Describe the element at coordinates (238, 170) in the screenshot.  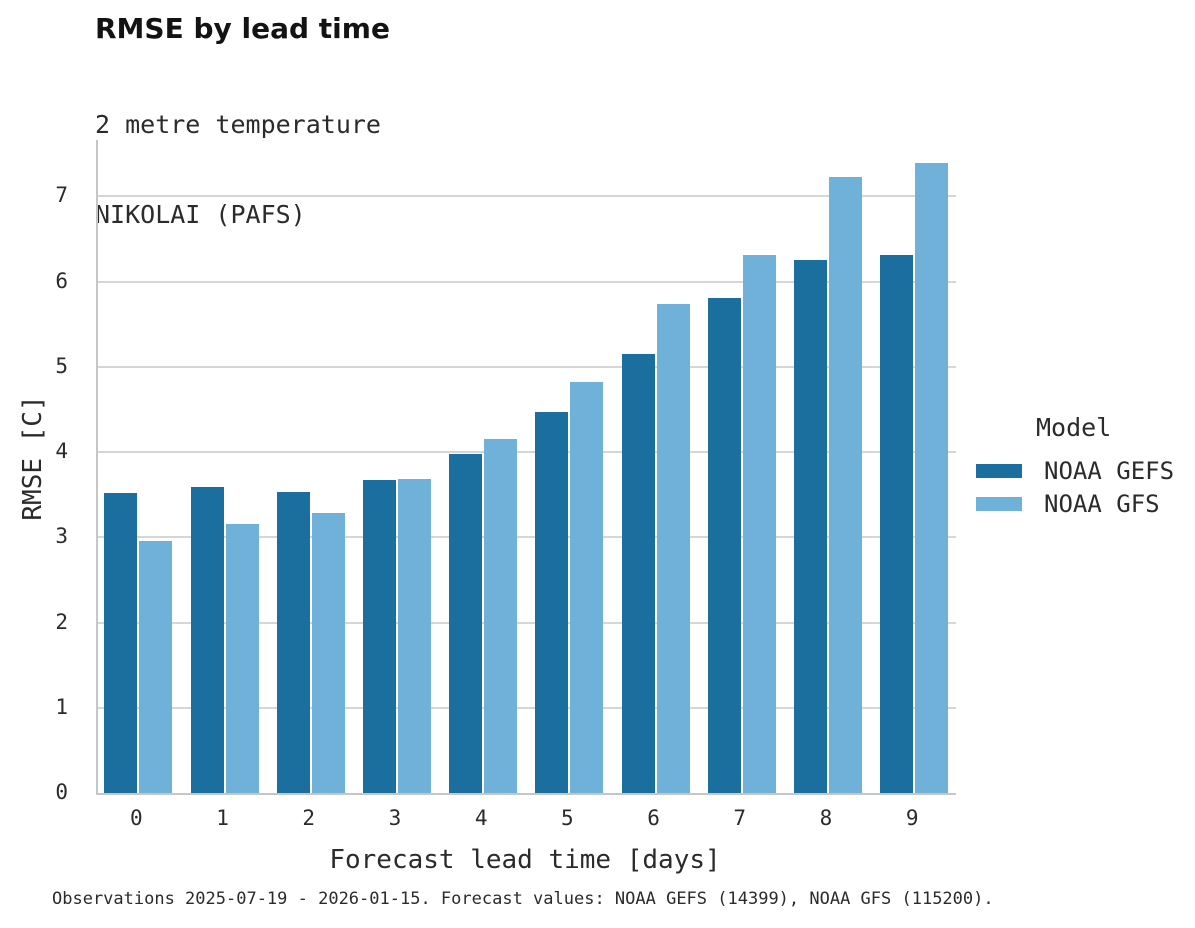
I see `chart-subtitle: 2 metre temperature NIKOLAI (PAFS)` at that location.